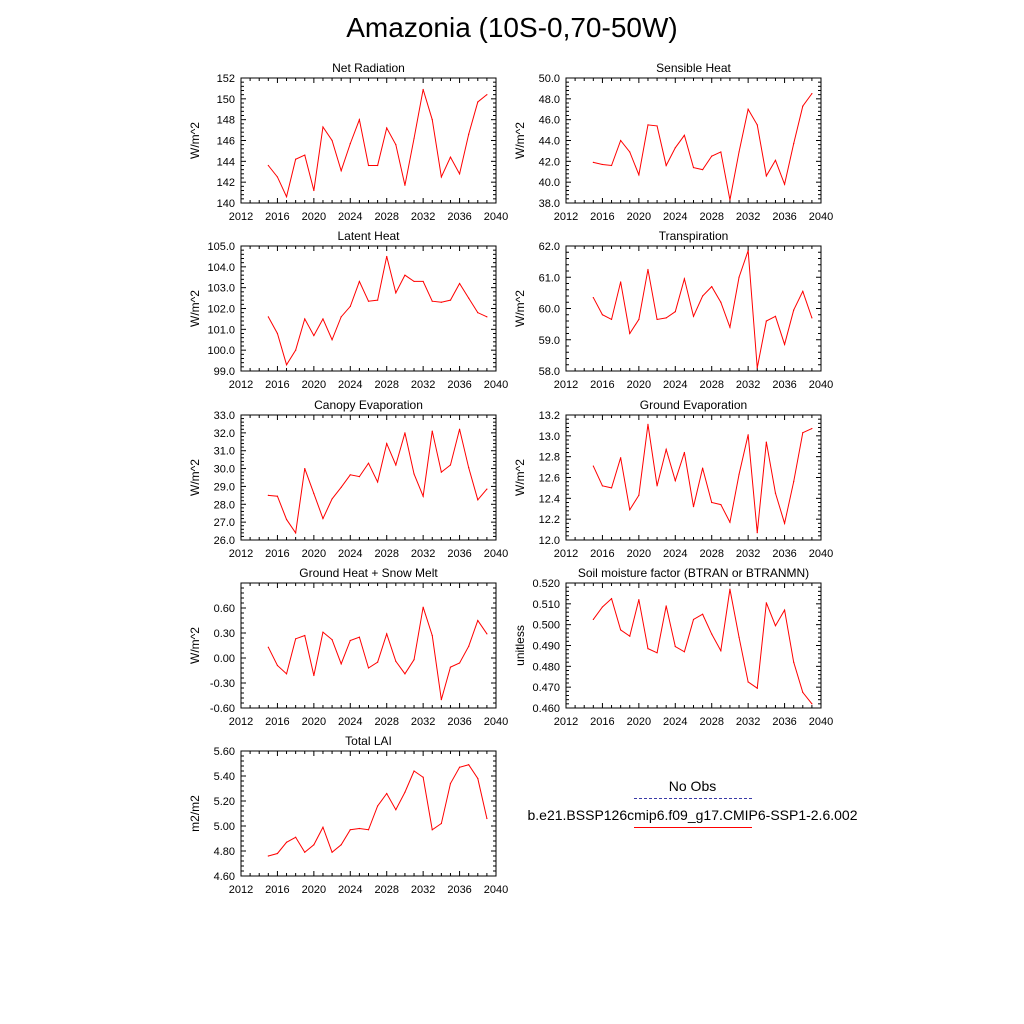 This screenshot has width=1024, height=1024. What do you see at coordinates (549, 520) in the screenshot?
I see `y-tick-label: 12.2` at bounding box center [549, 520].